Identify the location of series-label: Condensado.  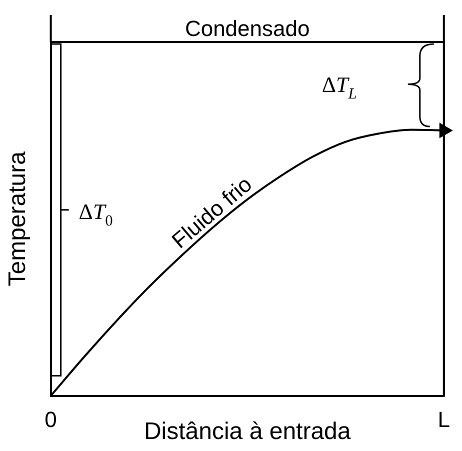
(247, 28).